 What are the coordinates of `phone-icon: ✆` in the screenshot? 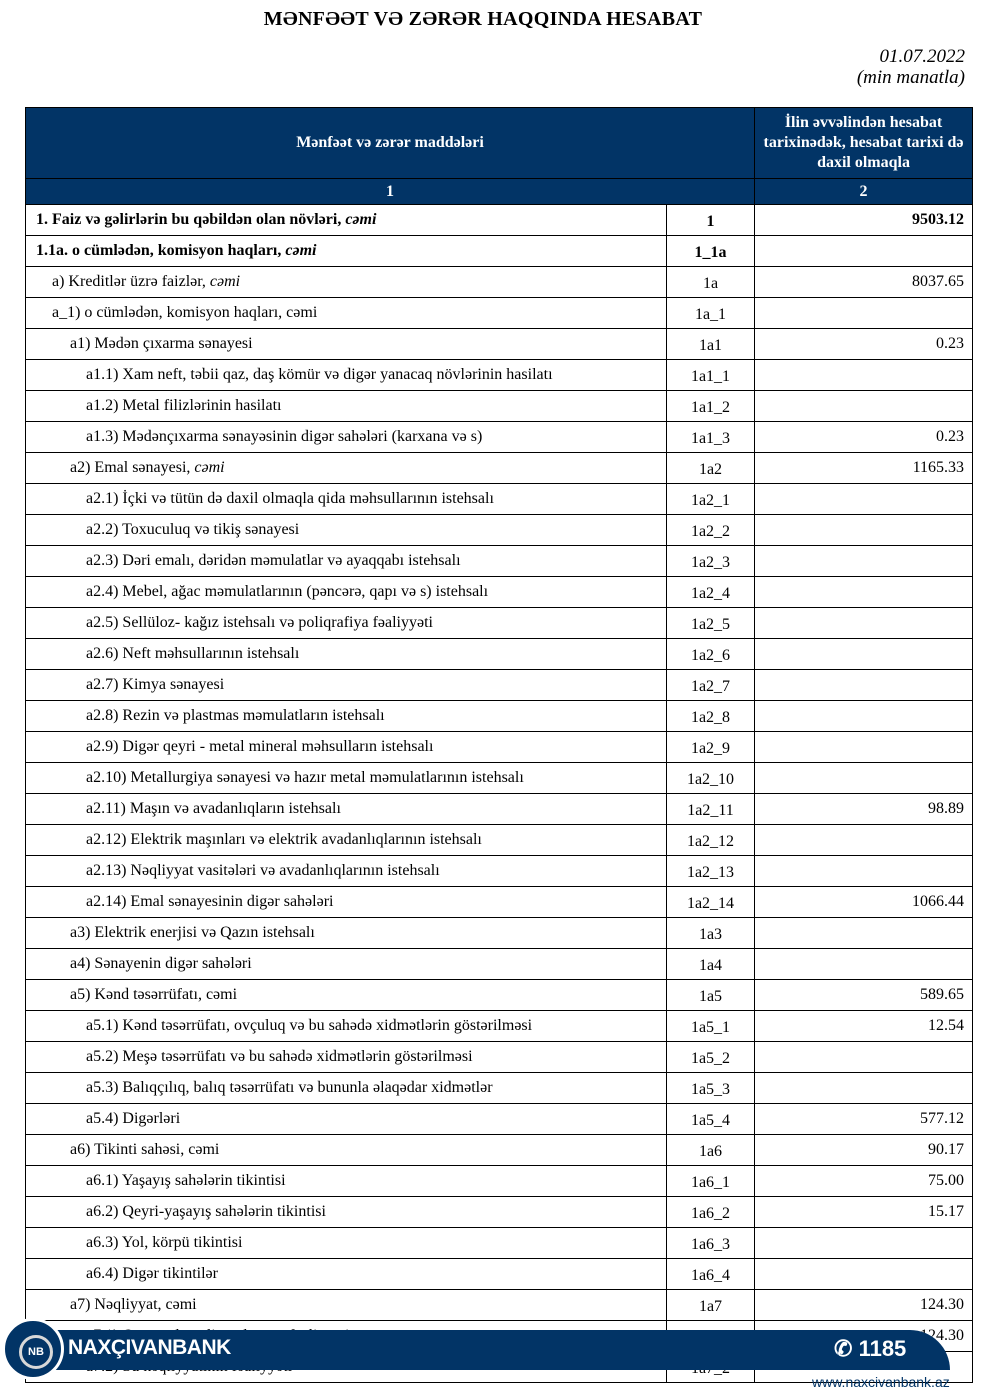 It's located at (843, 1348).